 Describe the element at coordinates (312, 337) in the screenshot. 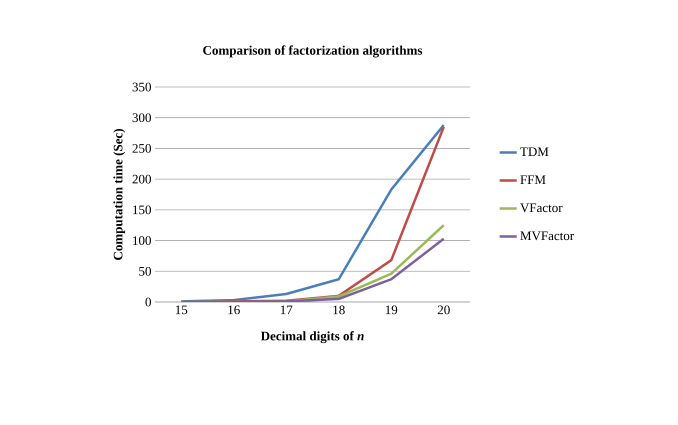

I see `x-axis-title: Decimal digits of n` at that location.